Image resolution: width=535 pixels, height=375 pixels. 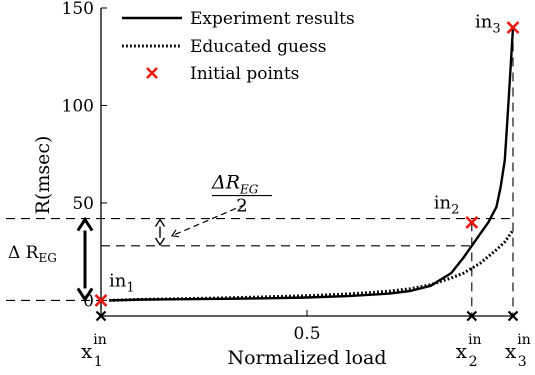 What do you see at coordinates (88, 301) in the screenshot?
I see `y-tick-label: 0` at bounding box center [88, 301].